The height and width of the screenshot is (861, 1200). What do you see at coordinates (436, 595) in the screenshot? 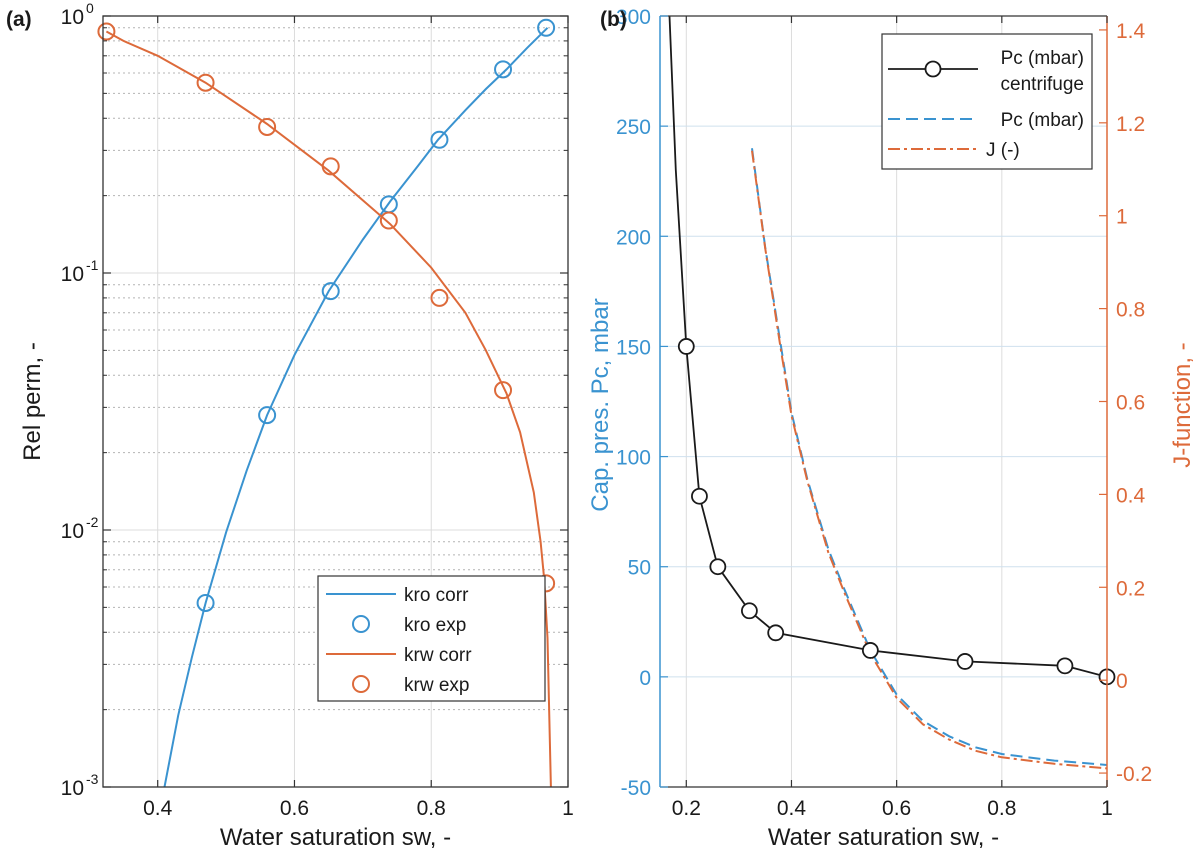
I see `legend-entry-label: kro corr` at bounding box center [436, 595].